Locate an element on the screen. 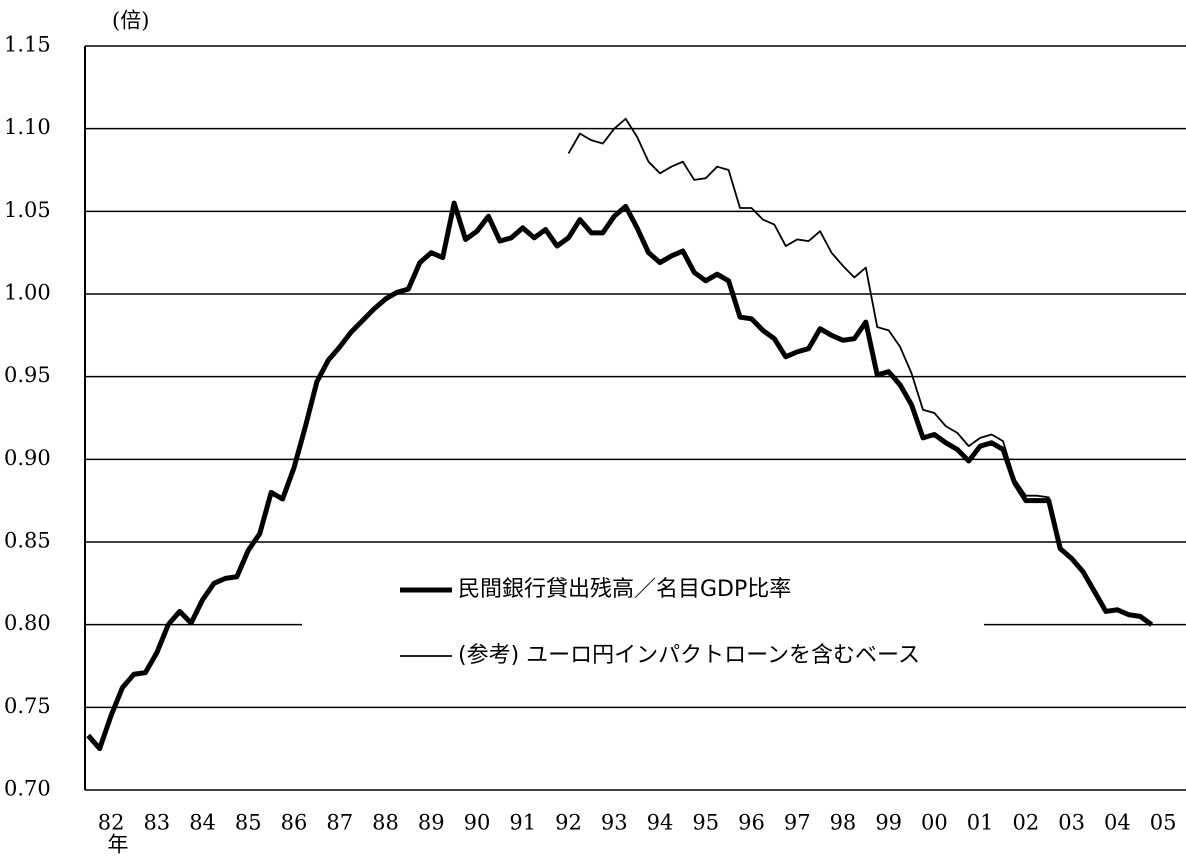 The height and width of the screenshot is (859, 1186). legend-label: 民間銀行貸出残高／名目GDP比率 is located at coordinates (624, 589).